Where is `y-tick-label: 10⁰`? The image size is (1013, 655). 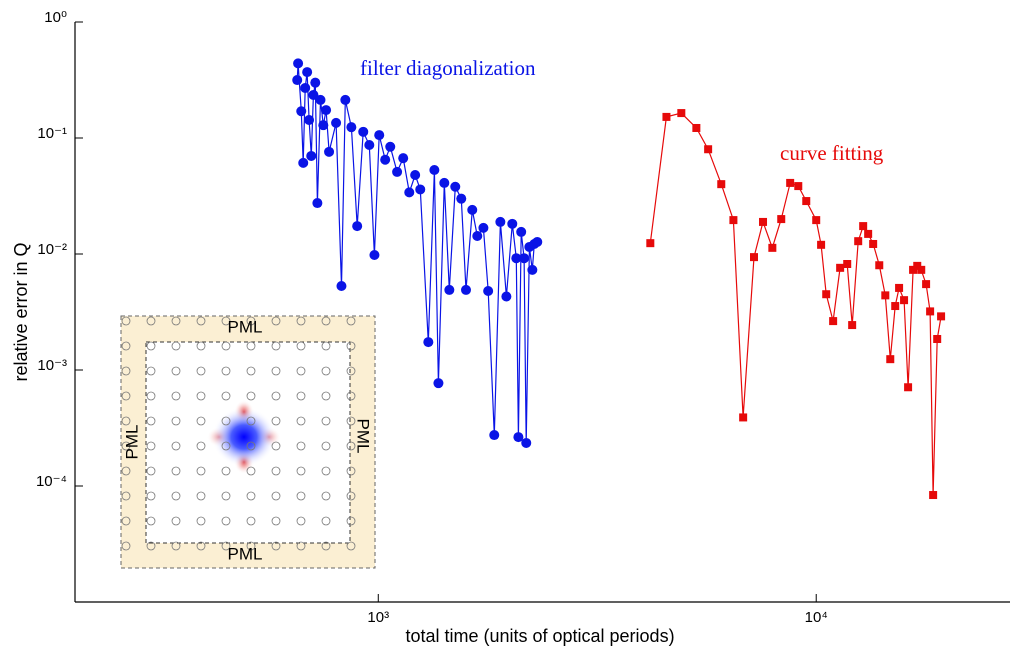 y-tick-label: 10⁰ is located at coordinates (55, 17).